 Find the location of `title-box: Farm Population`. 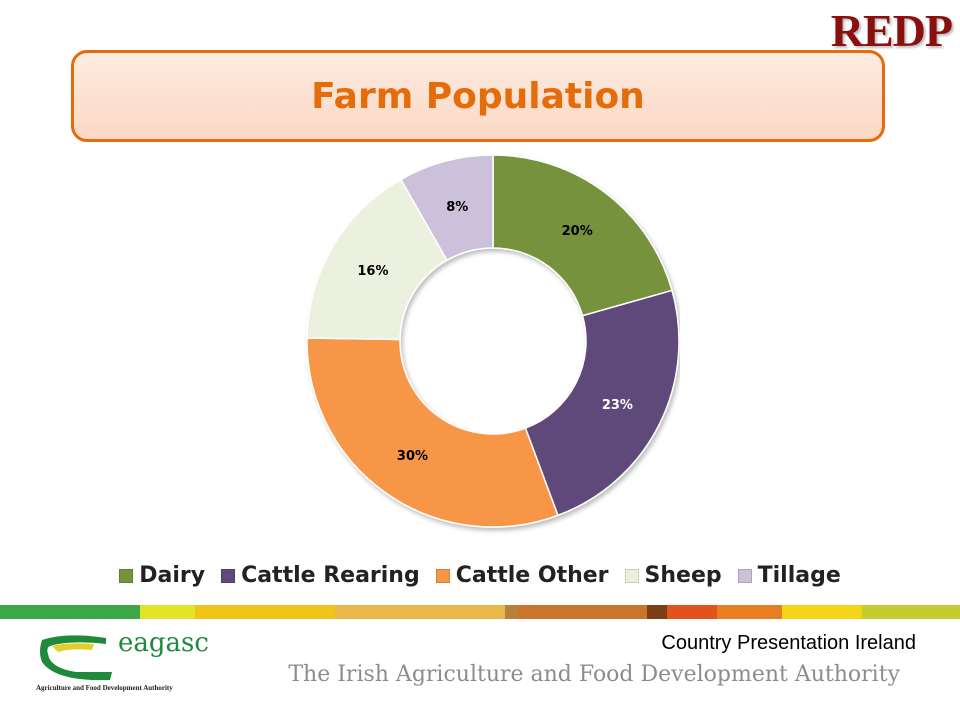

title-box: Farm Population is located at coordinates (478, 96).